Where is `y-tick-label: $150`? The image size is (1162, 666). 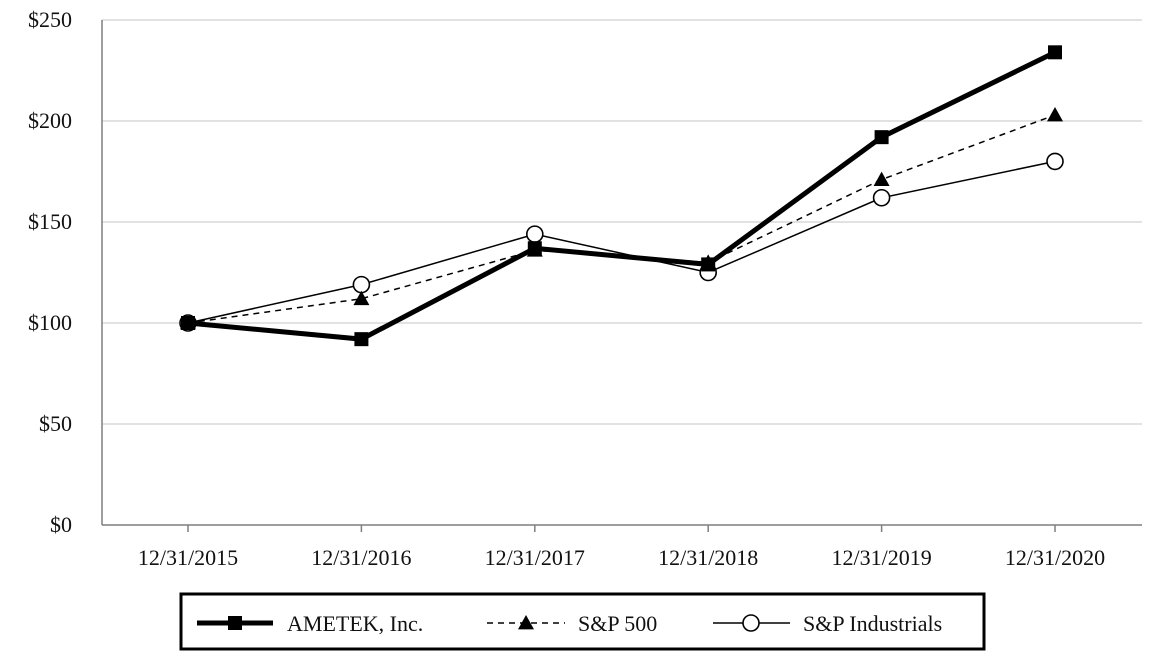 y-tick-label: $150 is located at coordinates (50, 221).